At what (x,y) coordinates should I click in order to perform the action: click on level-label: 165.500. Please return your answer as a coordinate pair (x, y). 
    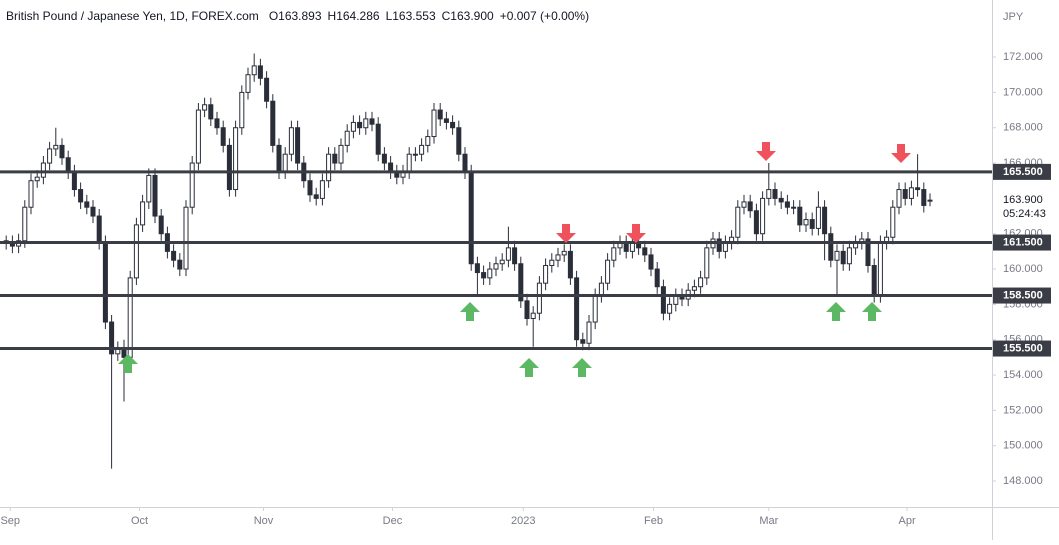
    Looking at the image, I should click on (1023, 172).